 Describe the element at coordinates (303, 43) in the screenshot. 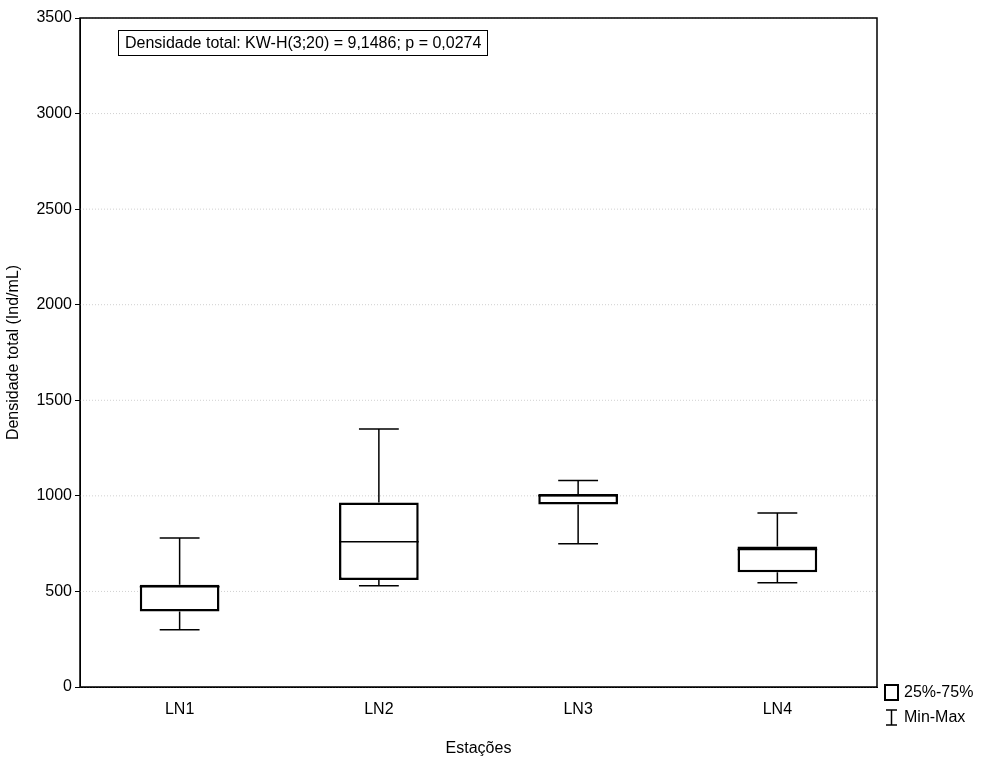

I see `annotation: Densidade total: KW-H(3;20) = 9,1486; p = 0,0274` at that location.